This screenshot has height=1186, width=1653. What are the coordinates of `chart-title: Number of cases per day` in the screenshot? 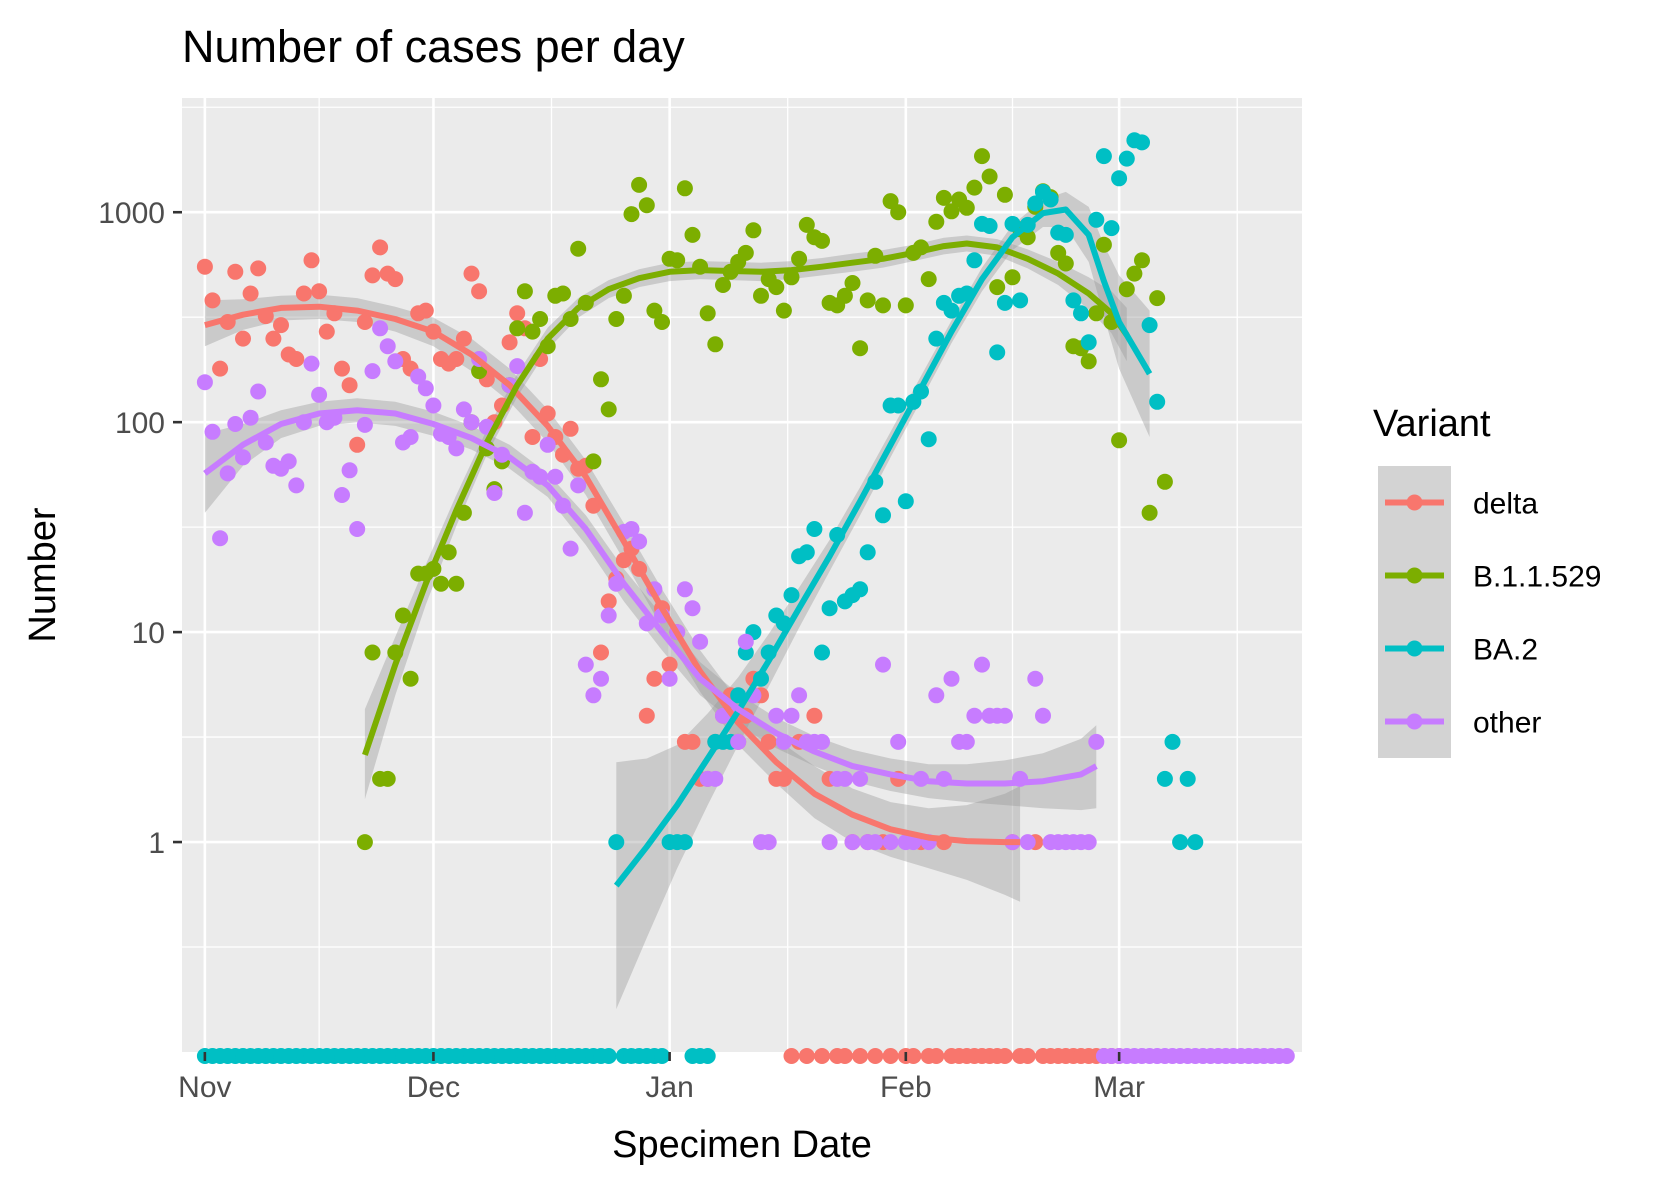 It's located at (433, 46).